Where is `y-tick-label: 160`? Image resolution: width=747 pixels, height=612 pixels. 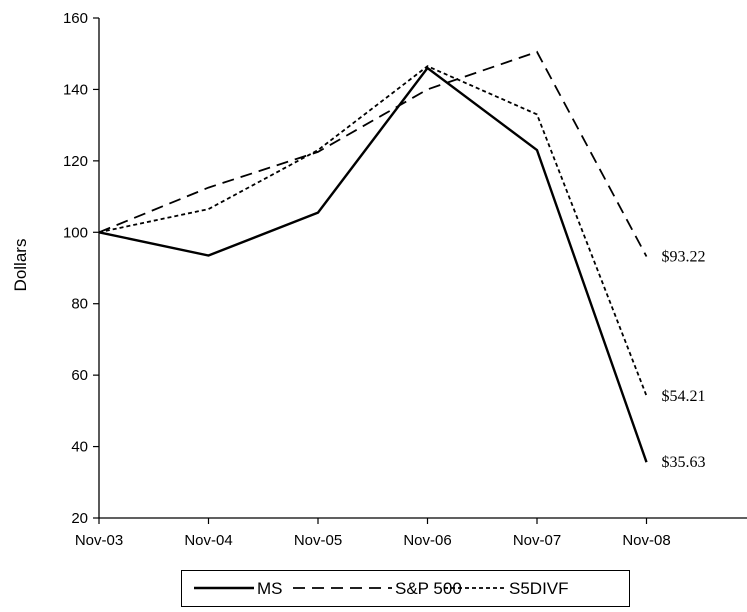
y-tick-label: 160 is located at coordinates (75, 18).